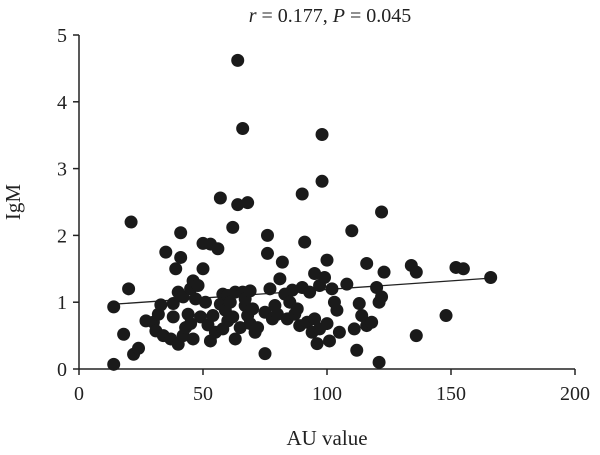 The width and height of the screenshot is (600, 455). I want to click on y-tick-label: 3, so click(62, 170).